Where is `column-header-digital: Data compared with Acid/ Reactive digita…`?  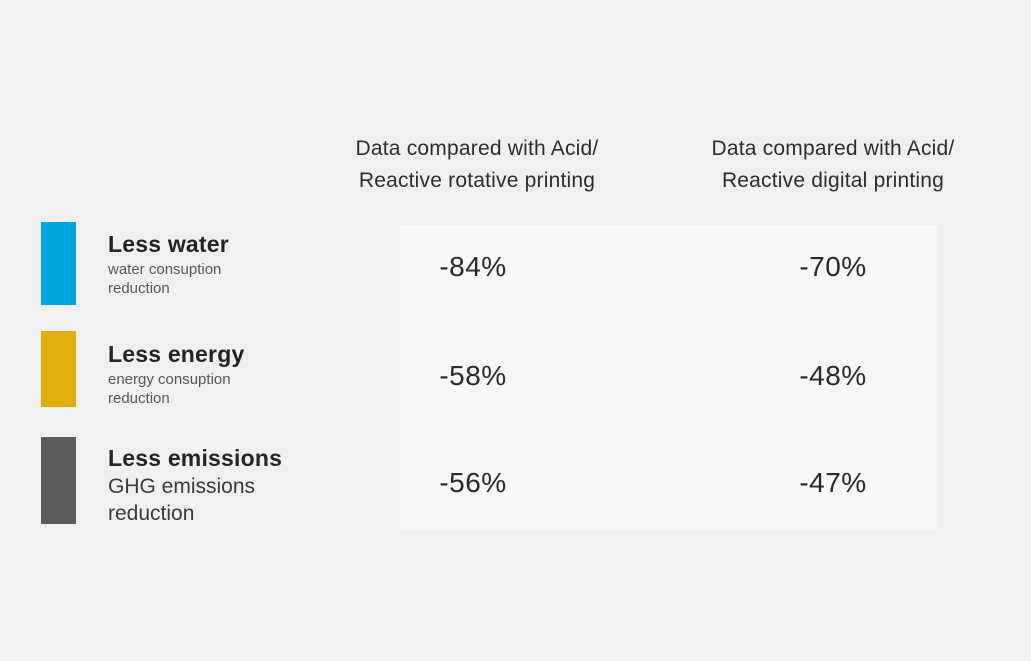 column-header-digital: Data compared with Acid/ Reactive digita… is located at coordinates (833, 164).